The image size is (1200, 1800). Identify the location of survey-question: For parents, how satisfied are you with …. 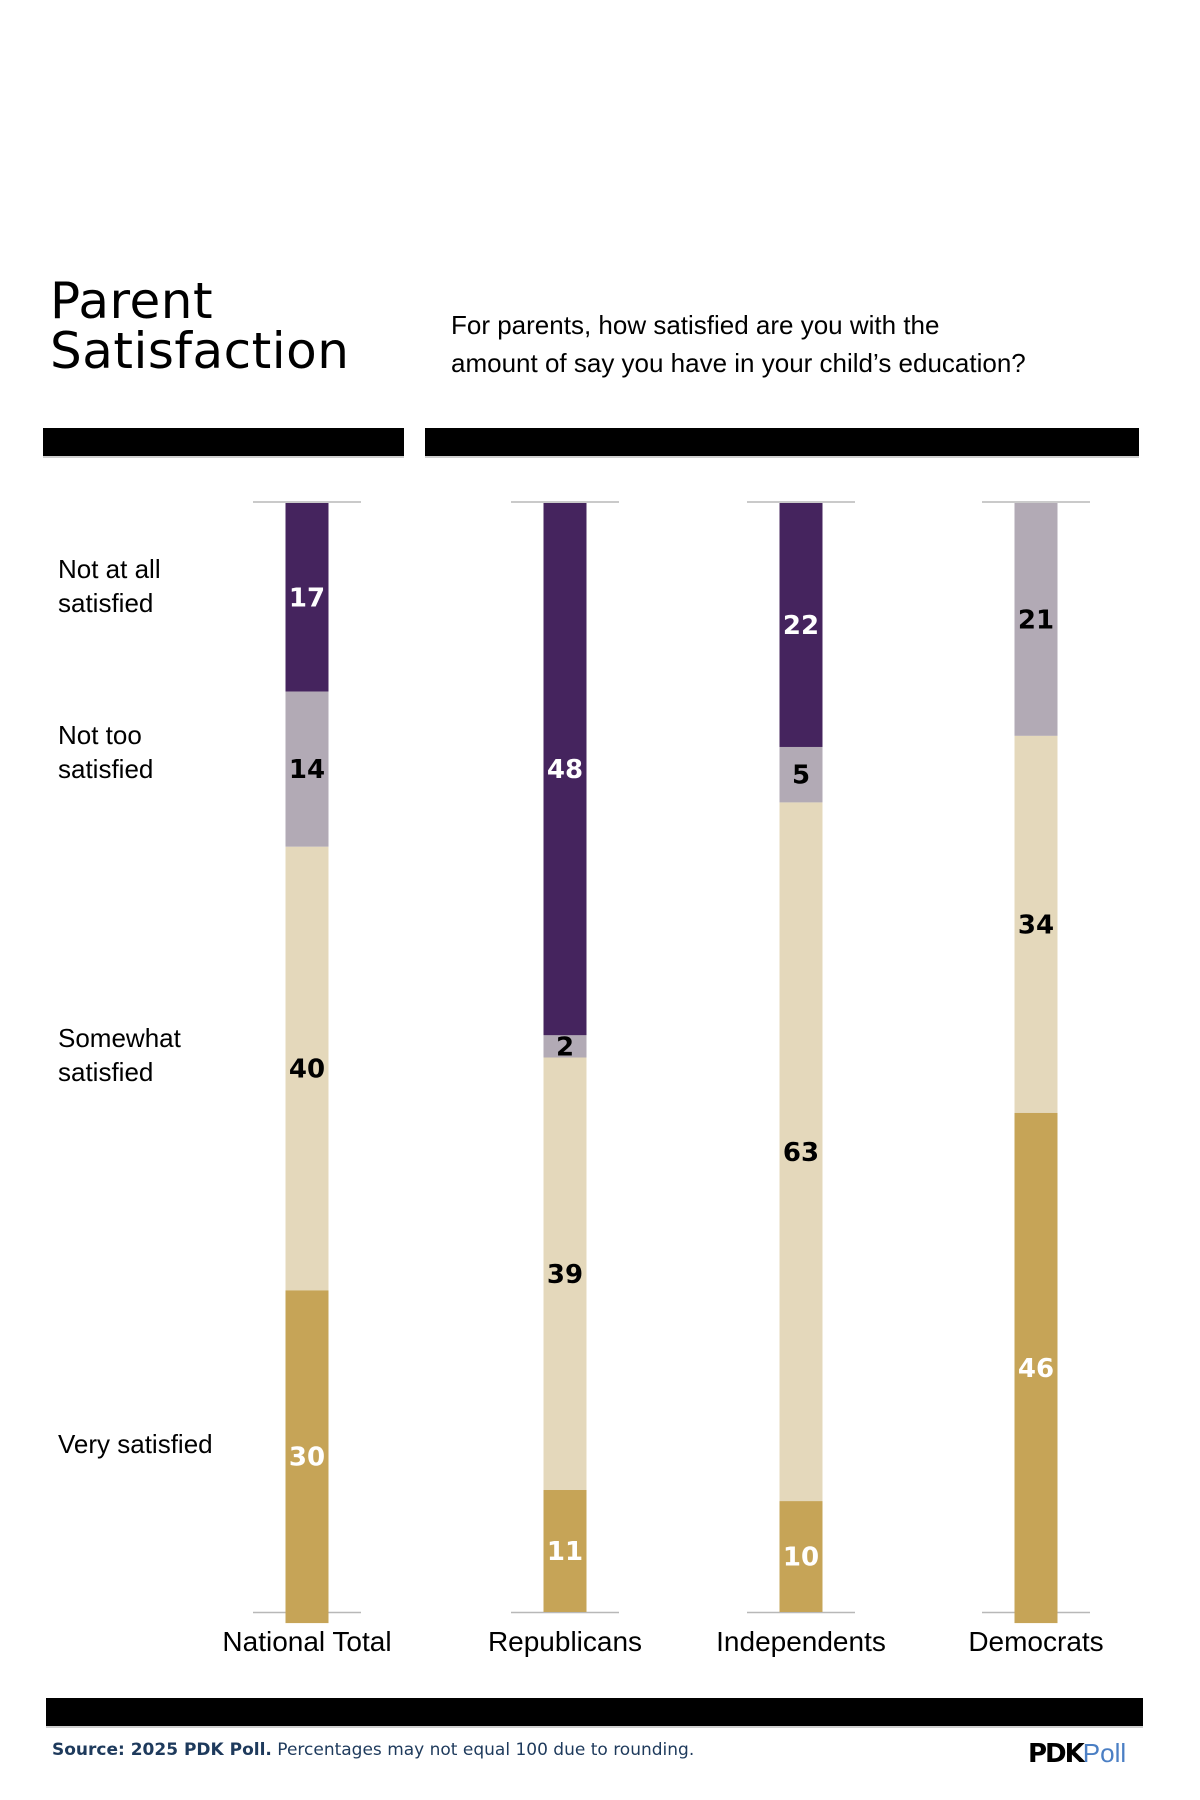
(791, 344).